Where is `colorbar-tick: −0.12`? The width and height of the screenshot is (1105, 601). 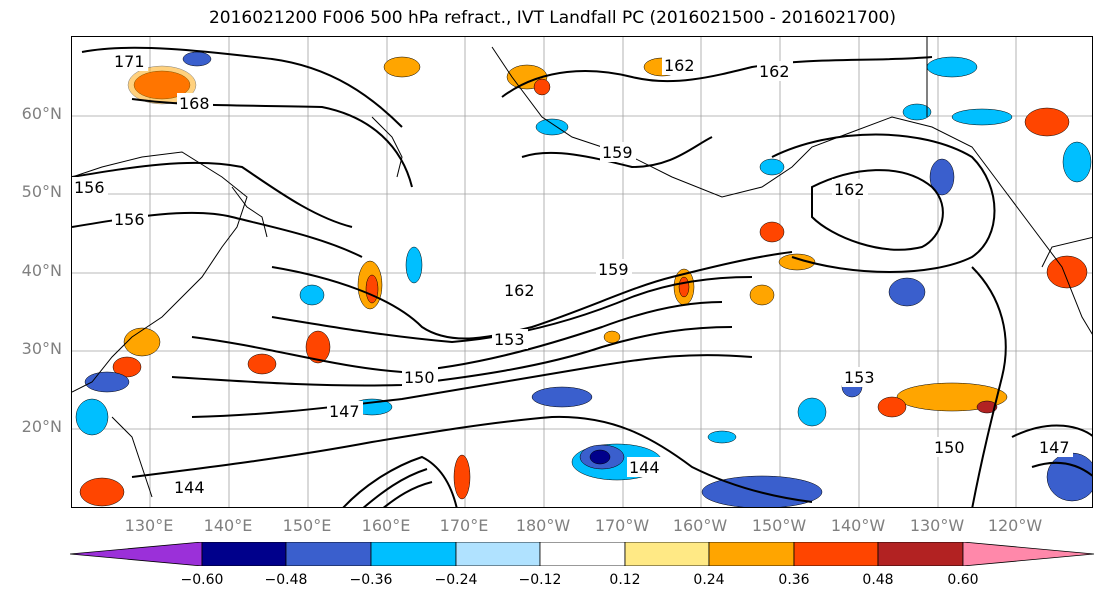 colorbar-tick: −0.12 is located at coordinates (540, 580).